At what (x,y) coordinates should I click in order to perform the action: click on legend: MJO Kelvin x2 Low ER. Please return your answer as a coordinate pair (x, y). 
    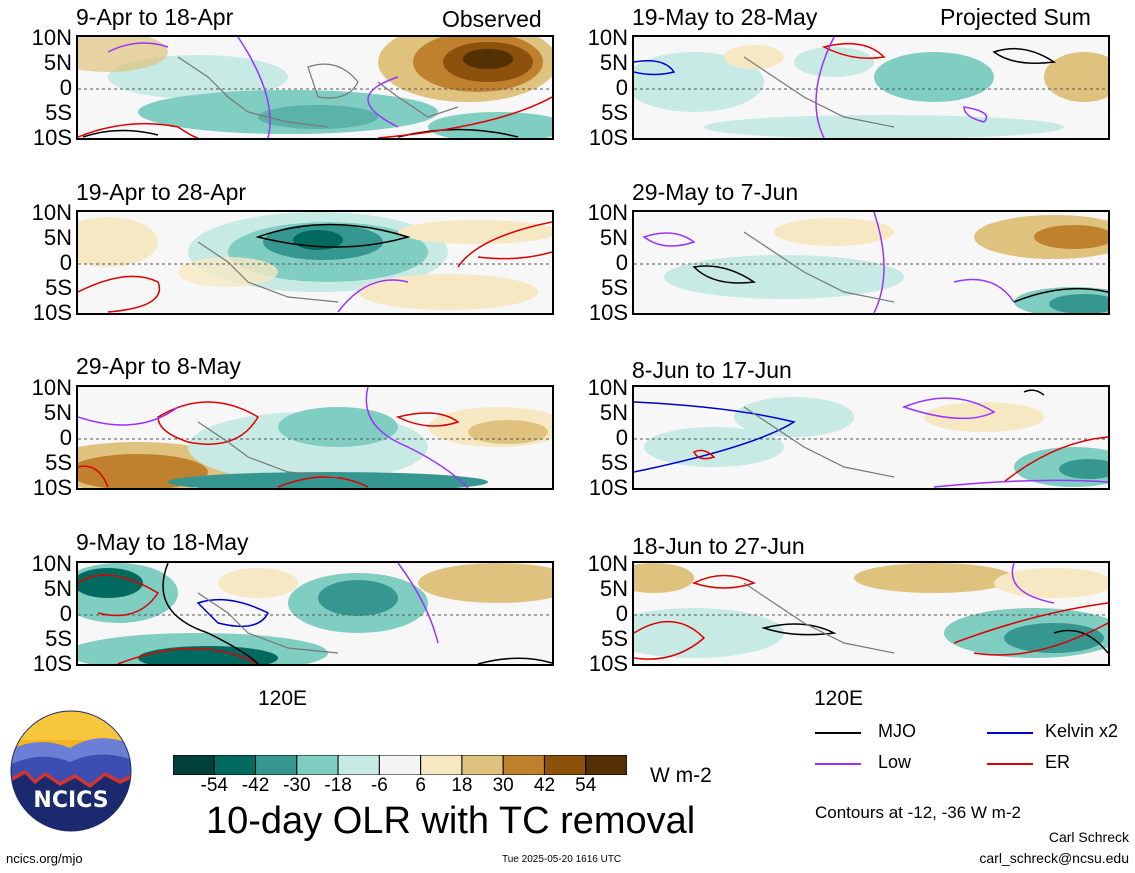
    Looking at the image, I should click on (972, 755).